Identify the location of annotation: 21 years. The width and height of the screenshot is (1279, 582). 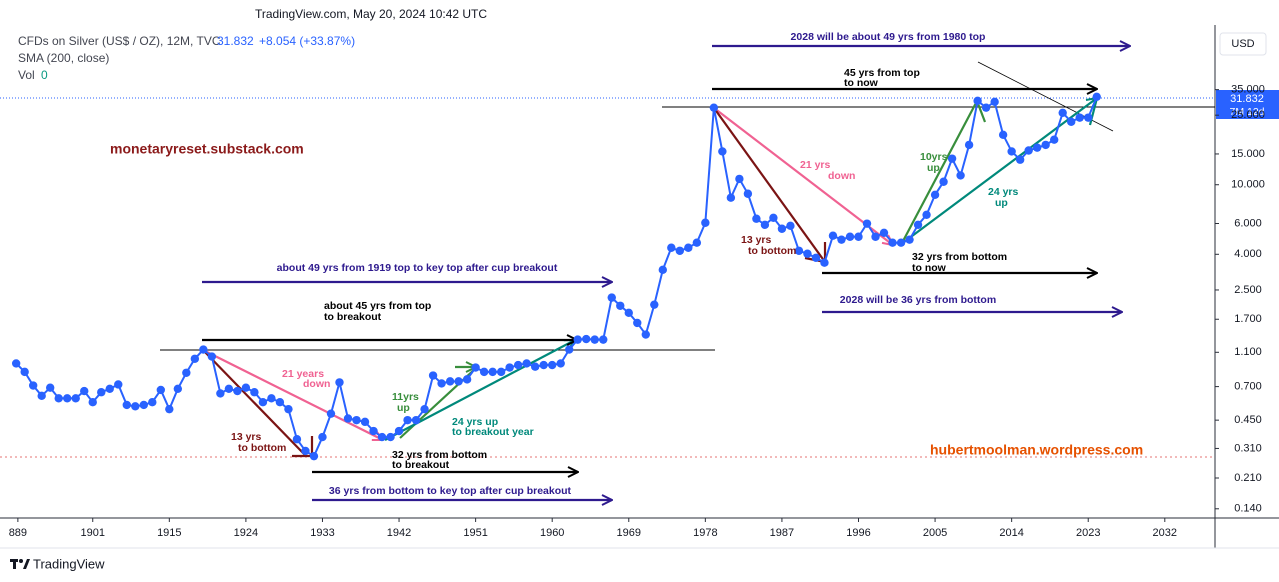
(303, 374).